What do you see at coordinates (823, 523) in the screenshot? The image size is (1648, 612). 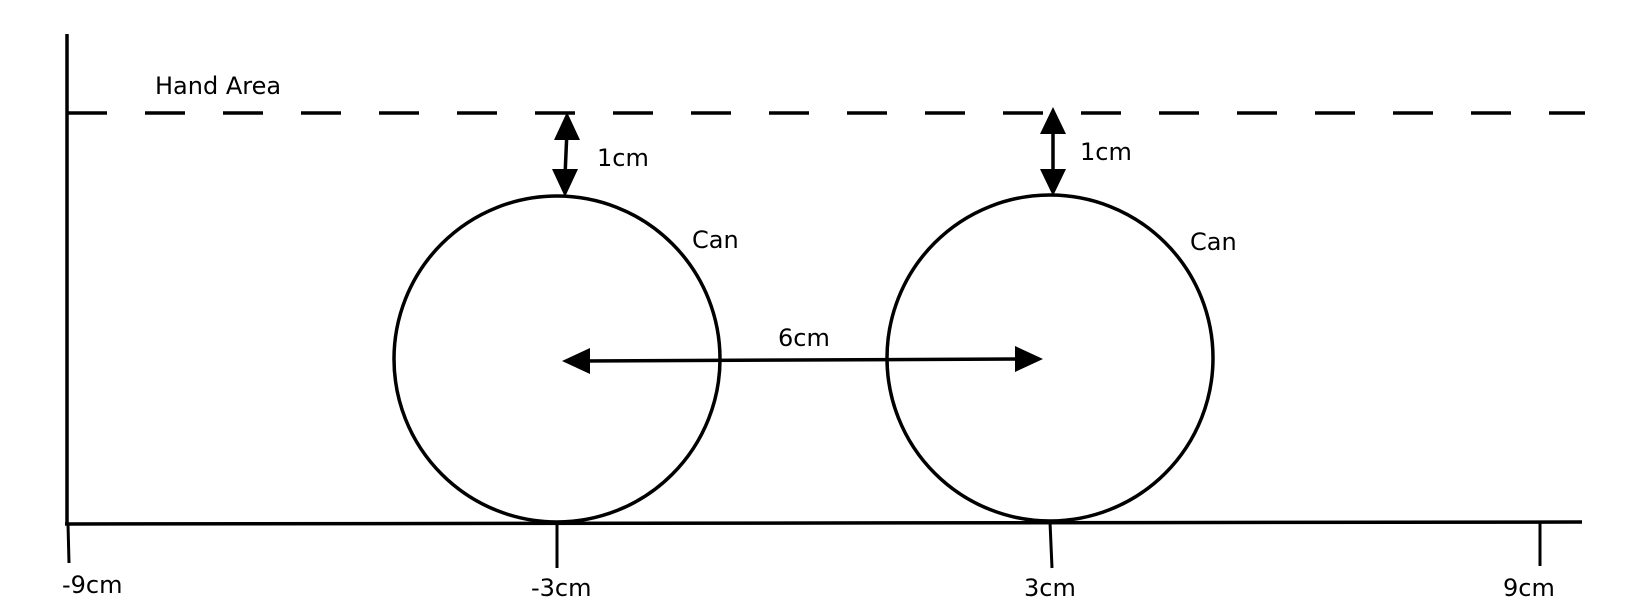 I see `baseline-axis` at bounding box center [823, 523].